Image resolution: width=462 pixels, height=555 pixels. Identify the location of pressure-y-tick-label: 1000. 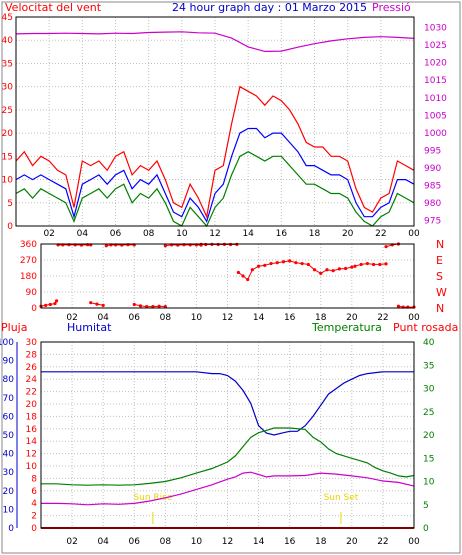
(435, 134).